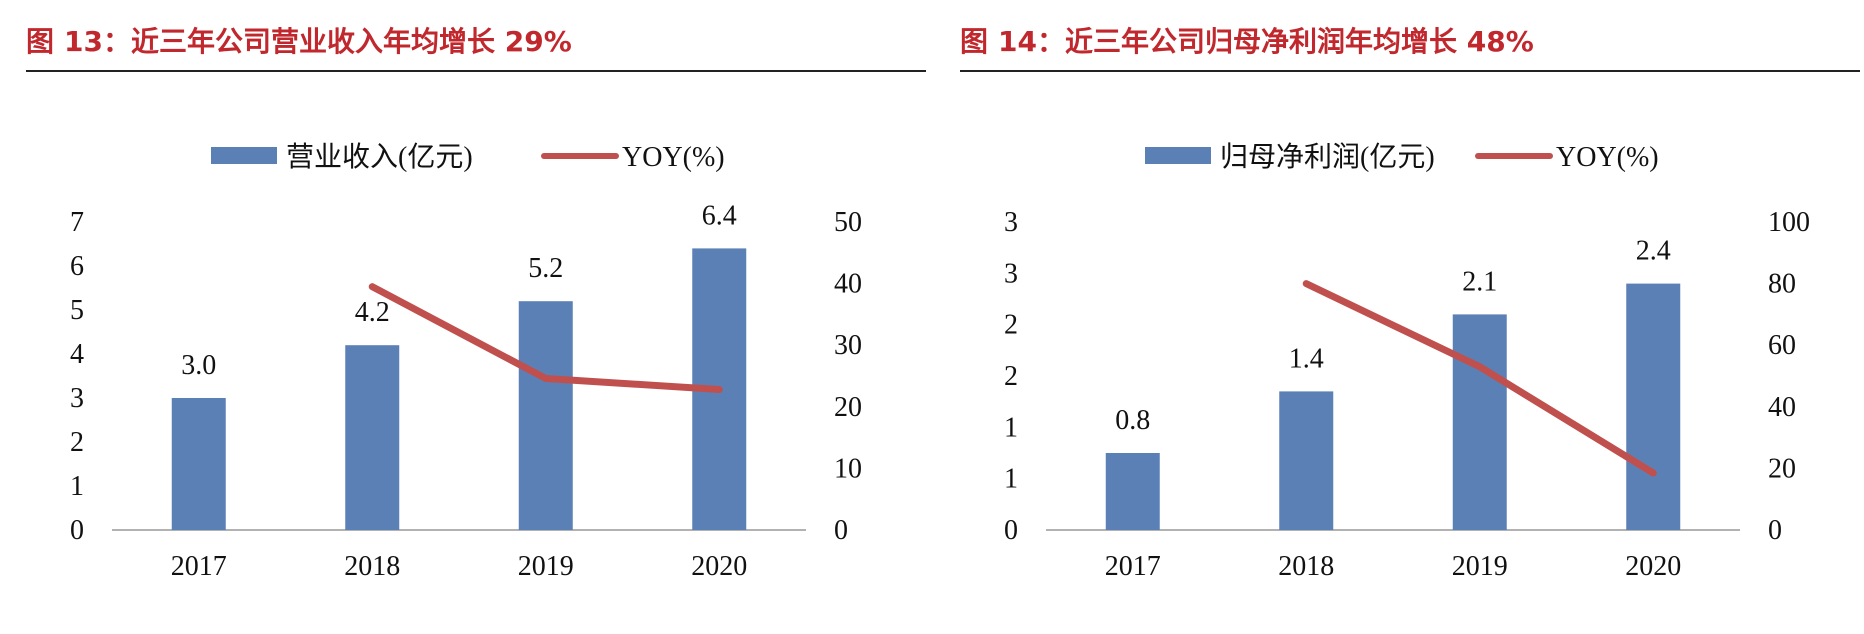  What do you see at coordinates (545, 268) in the screenshot?
I see `bar-data-label: 5.2` at bounding box center [545, 268].